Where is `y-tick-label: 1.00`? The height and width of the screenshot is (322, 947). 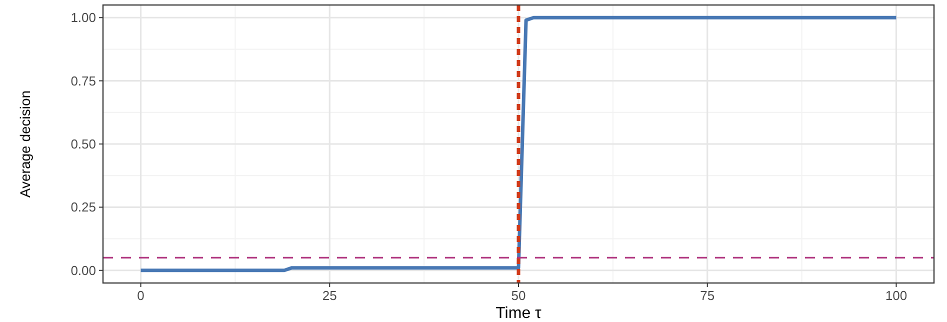 y-tick-label: 1.00 is located at coordinates (83, 18).